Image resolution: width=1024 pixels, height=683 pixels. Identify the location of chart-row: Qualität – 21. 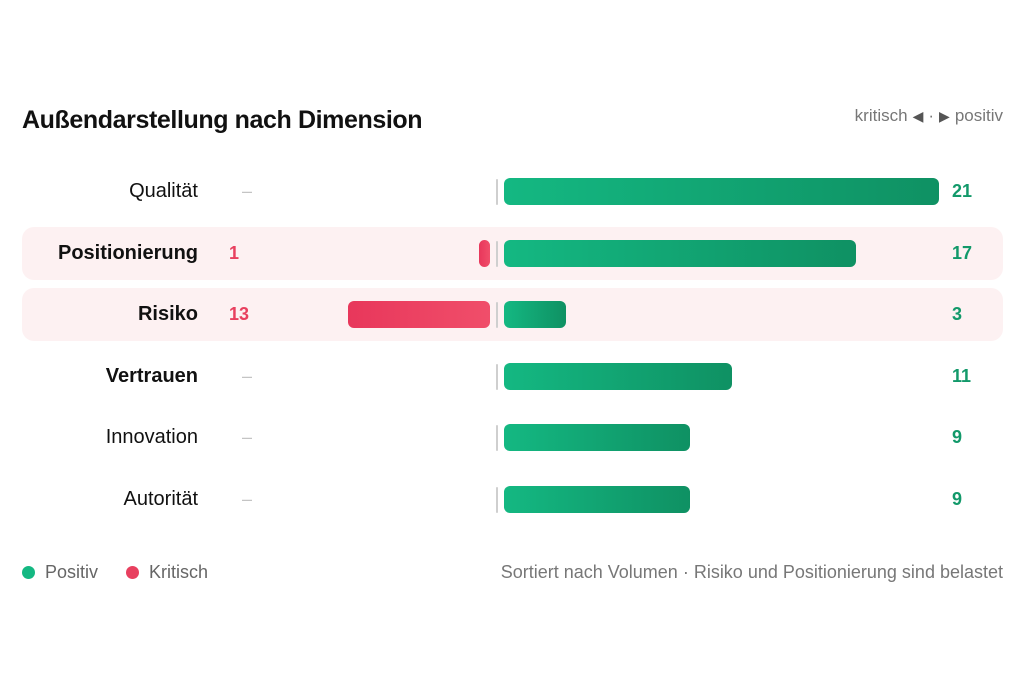
(512, 191).